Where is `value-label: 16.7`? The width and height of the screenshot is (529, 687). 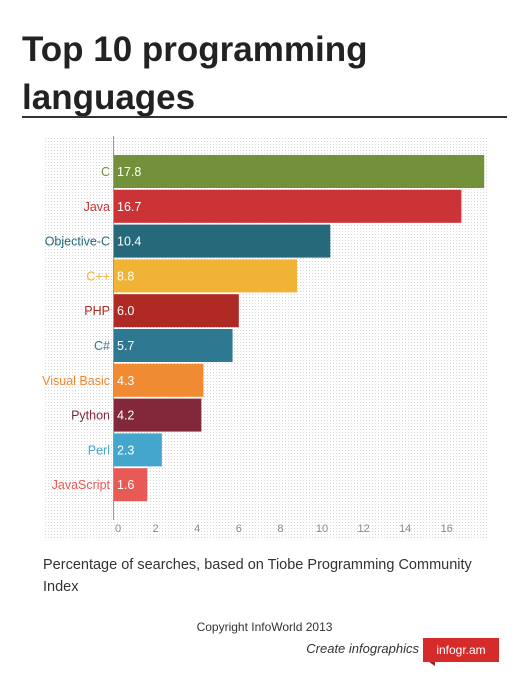 value-label: 16.7 is located at coordinates (129, 207).